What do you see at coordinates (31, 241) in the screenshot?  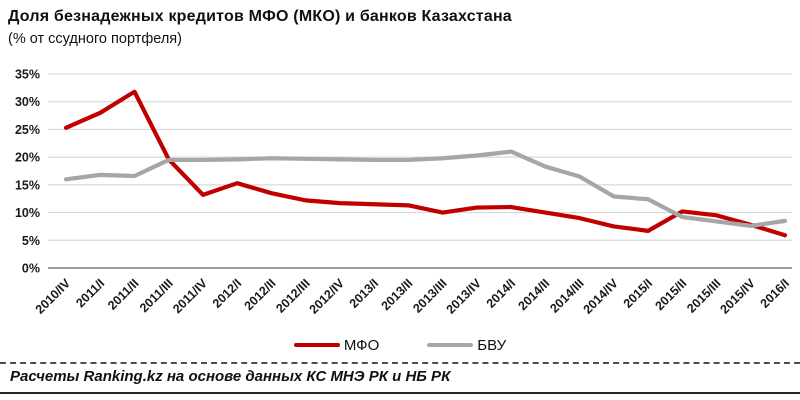 I see `y-tick-label: 5%` at bounding box center [31, 241].